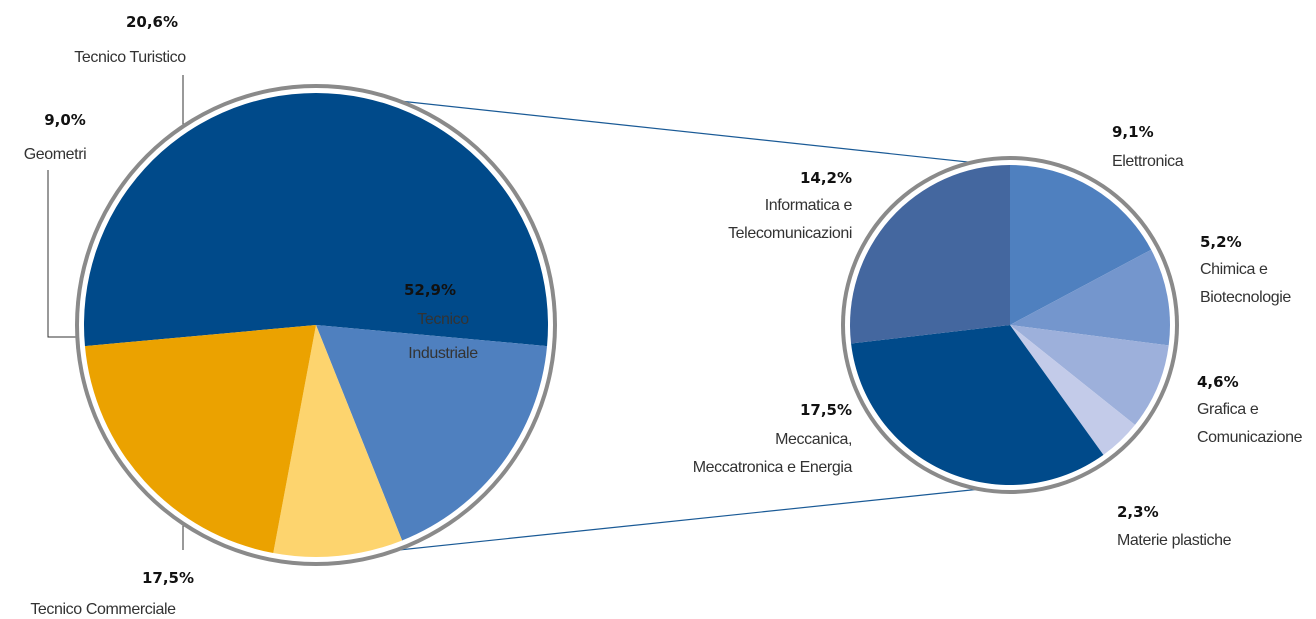  What do you see at coordinates (65, 120) in the screenshot?
I see `value-label: 9,0%` at bounding box center [65, 120].